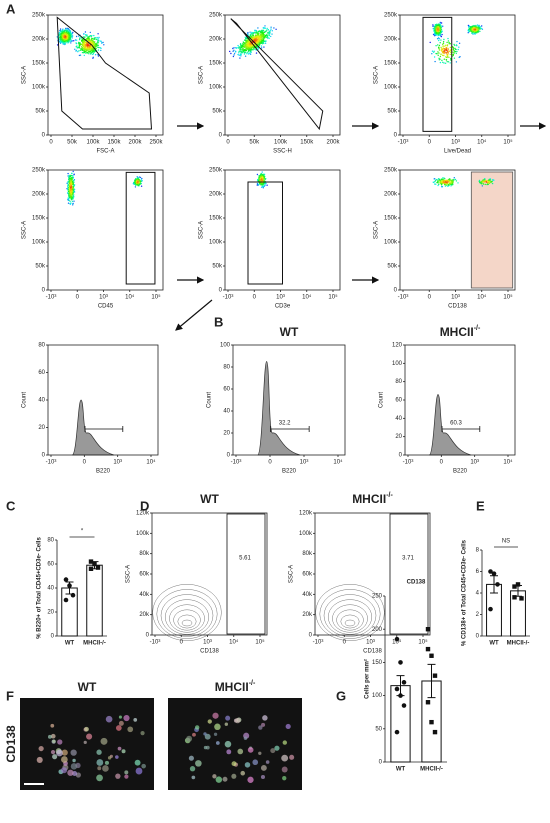  Describe the element at coordinates (408, 559) in the screenshot. I see `gate-label: 3.71` at that location.